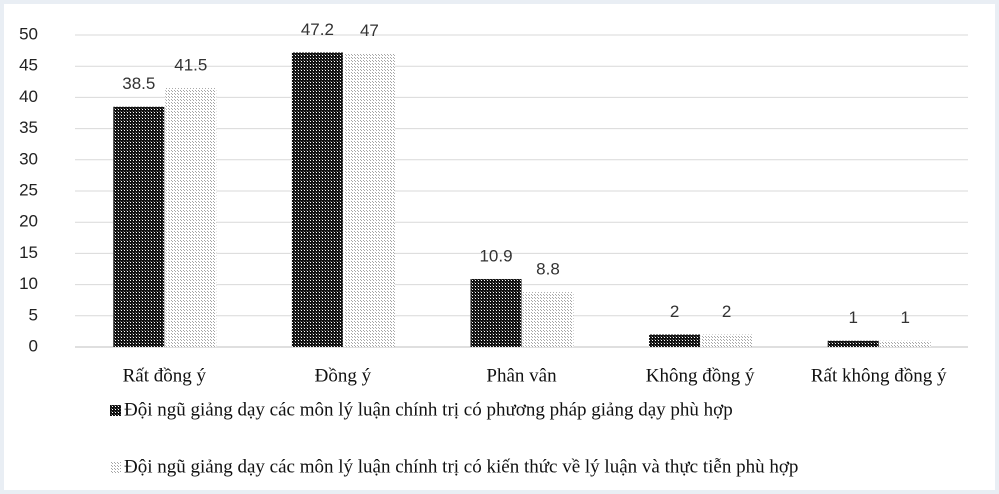  Describe the element at coordinates (28, 158) in the screenshot. I see `y-tick-label: 30` at that location.